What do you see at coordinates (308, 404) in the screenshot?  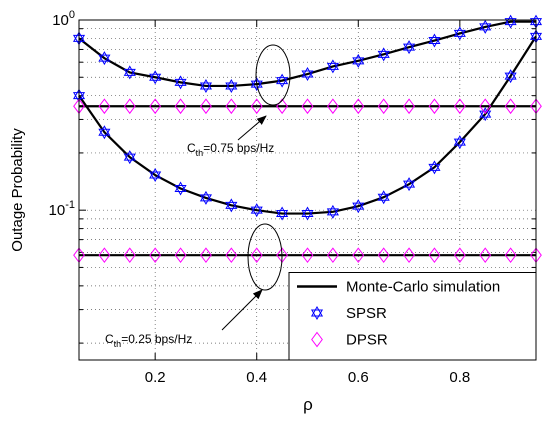 I see `x-axis-label: ρ` at bounding box center [308, 404].